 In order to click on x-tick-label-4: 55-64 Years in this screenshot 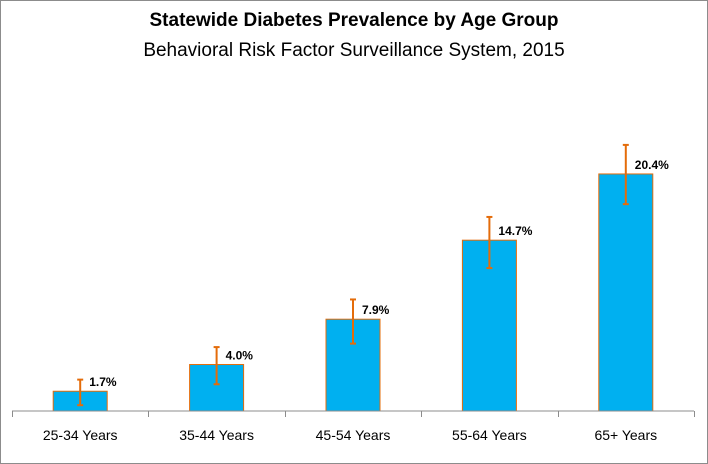, I will do `click(489, 435)`.